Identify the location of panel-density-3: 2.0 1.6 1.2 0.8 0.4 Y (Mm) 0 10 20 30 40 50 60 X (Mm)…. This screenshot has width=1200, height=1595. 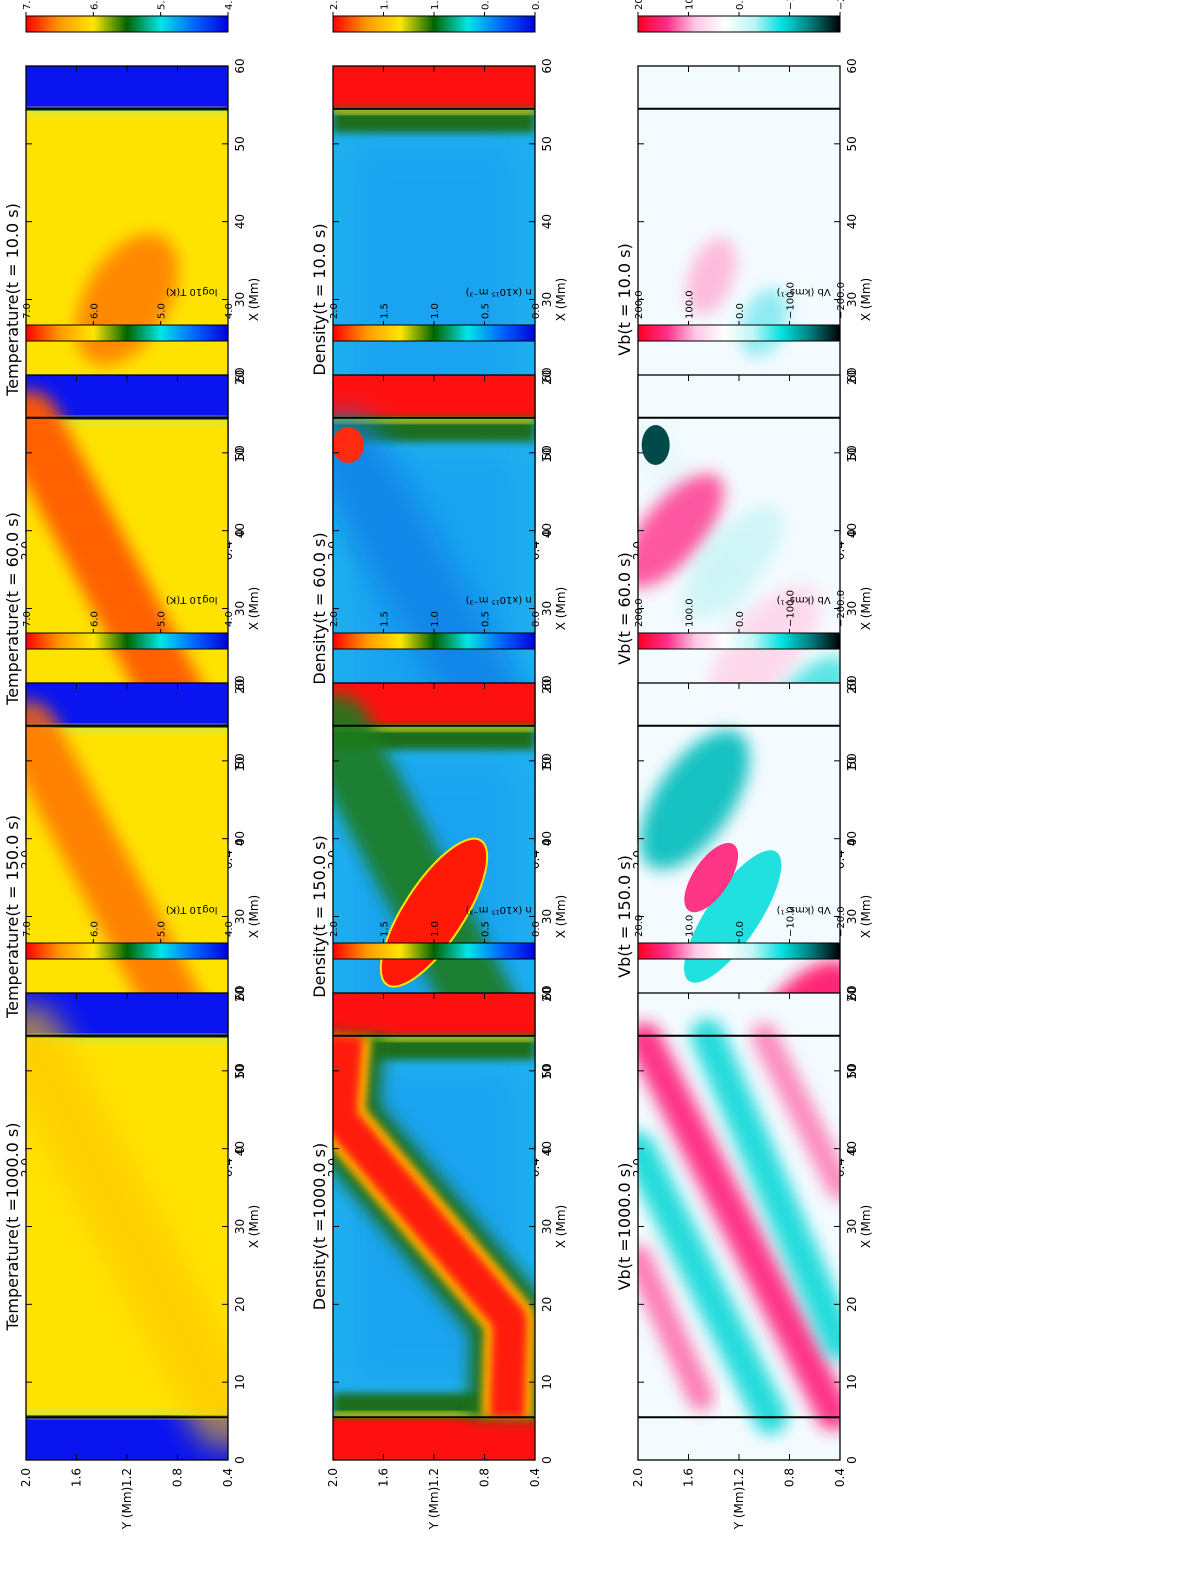
(439, 1217).